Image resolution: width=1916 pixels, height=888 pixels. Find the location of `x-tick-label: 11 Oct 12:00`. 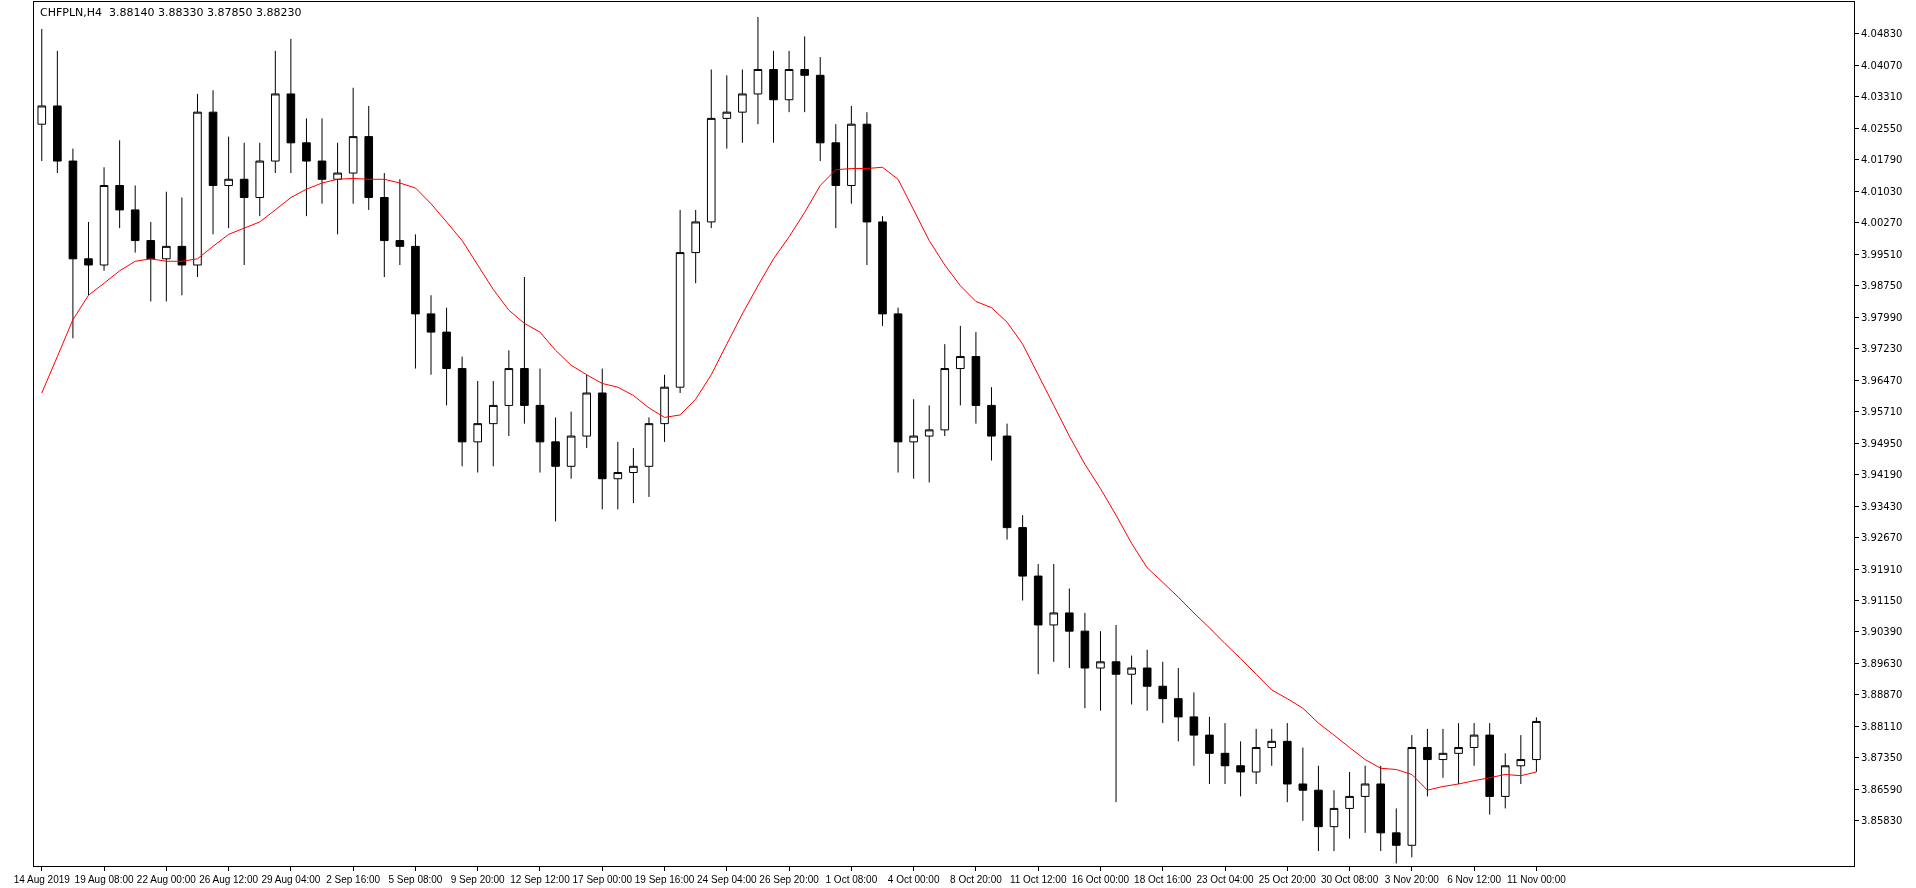

x-tick-label: 11 Oct 12:00 is located at coordinates (1038, 879).